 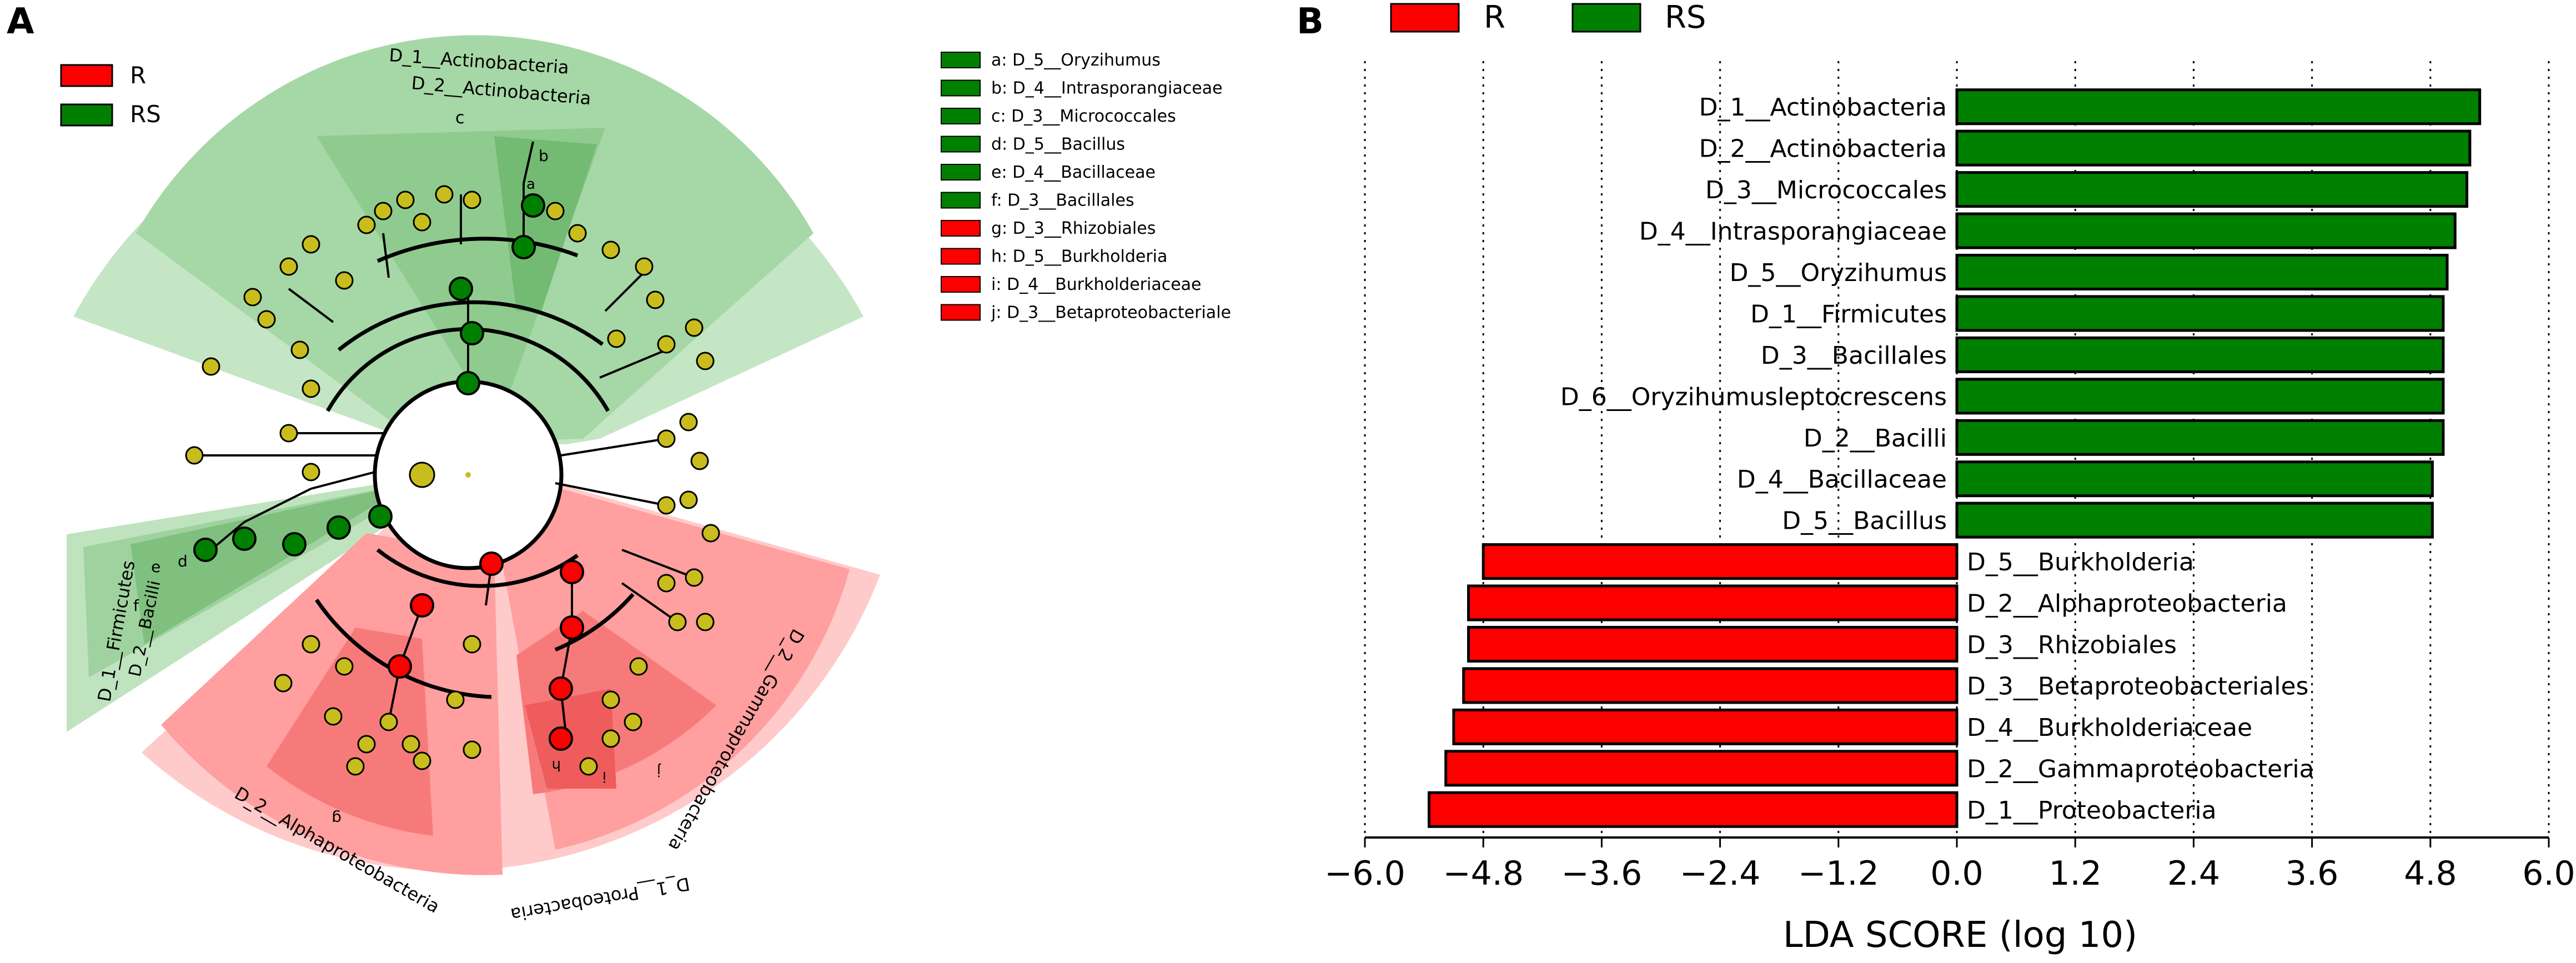 What do you see at coordinates (1685, 18) in the screenshot?
I see `legend-rs-label-b: RS` at bounding box center [1685, 18].